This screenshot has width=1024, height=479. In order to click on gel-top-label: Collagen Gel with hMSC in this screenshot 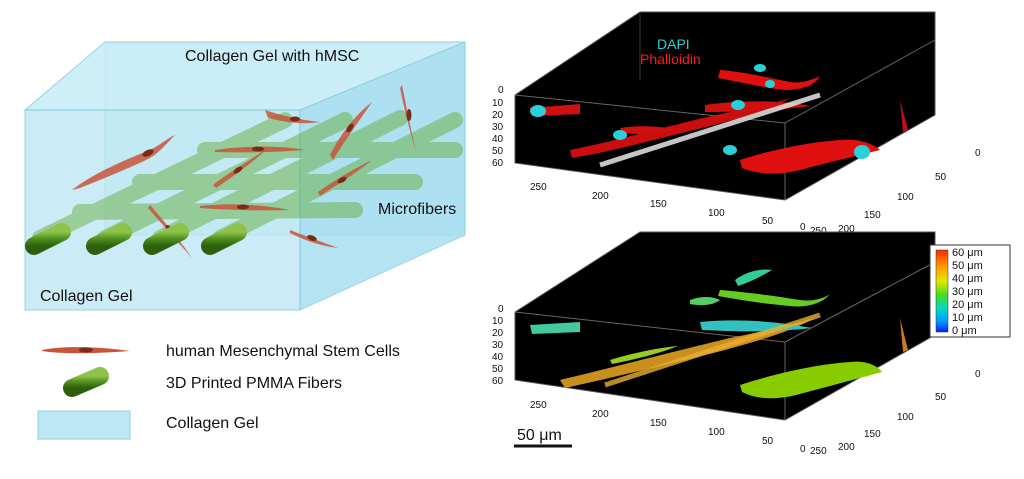, I will do `click(272, 56)`.